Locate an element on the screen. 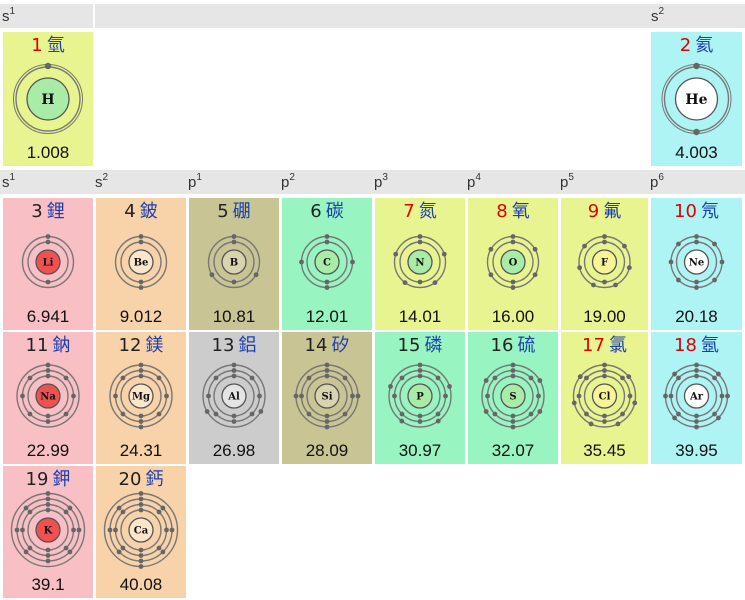 This screenshot has height=600, width=745. header-bar-top is located at coordinates (372, 16).